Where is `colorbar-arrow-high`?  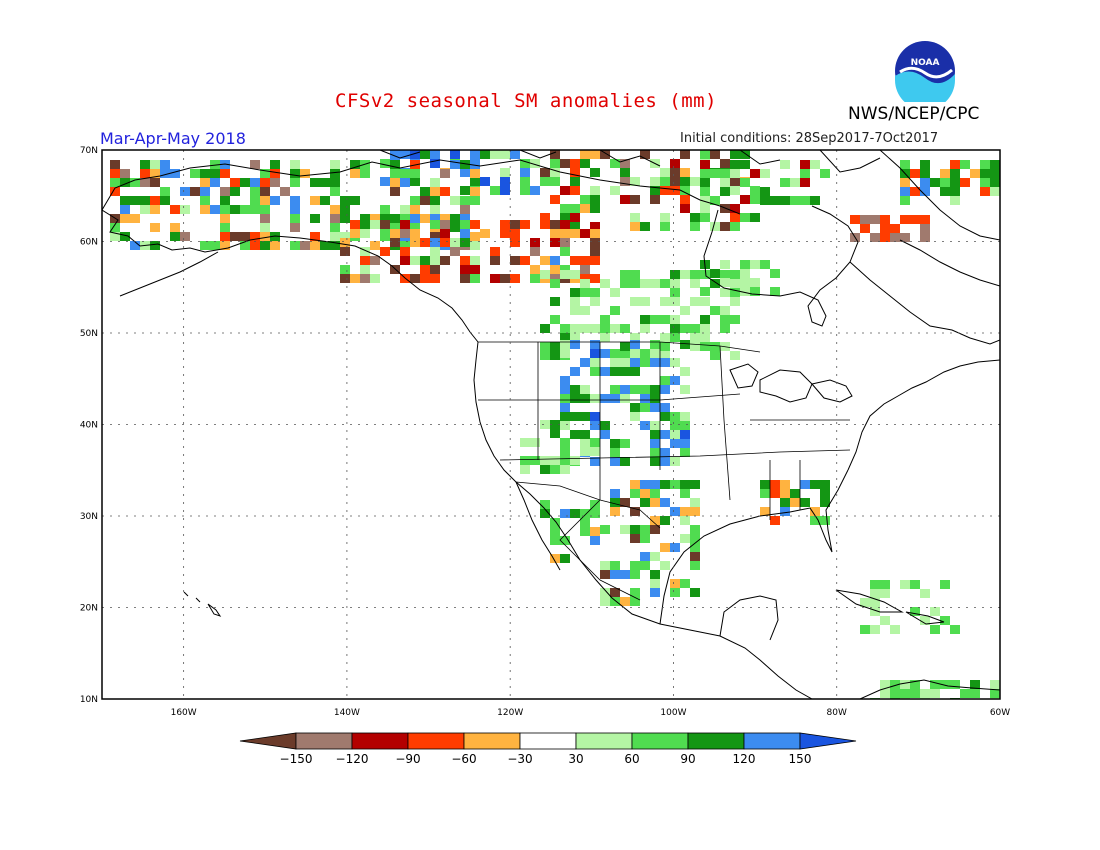
colorbar-arrow-high is located at coordinates (828, 741).